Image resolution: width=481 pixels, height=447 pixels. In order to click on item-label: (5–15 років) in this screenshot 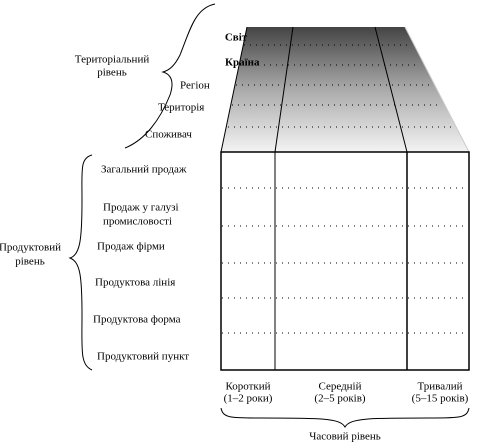, I will do `click(440, 399)`.